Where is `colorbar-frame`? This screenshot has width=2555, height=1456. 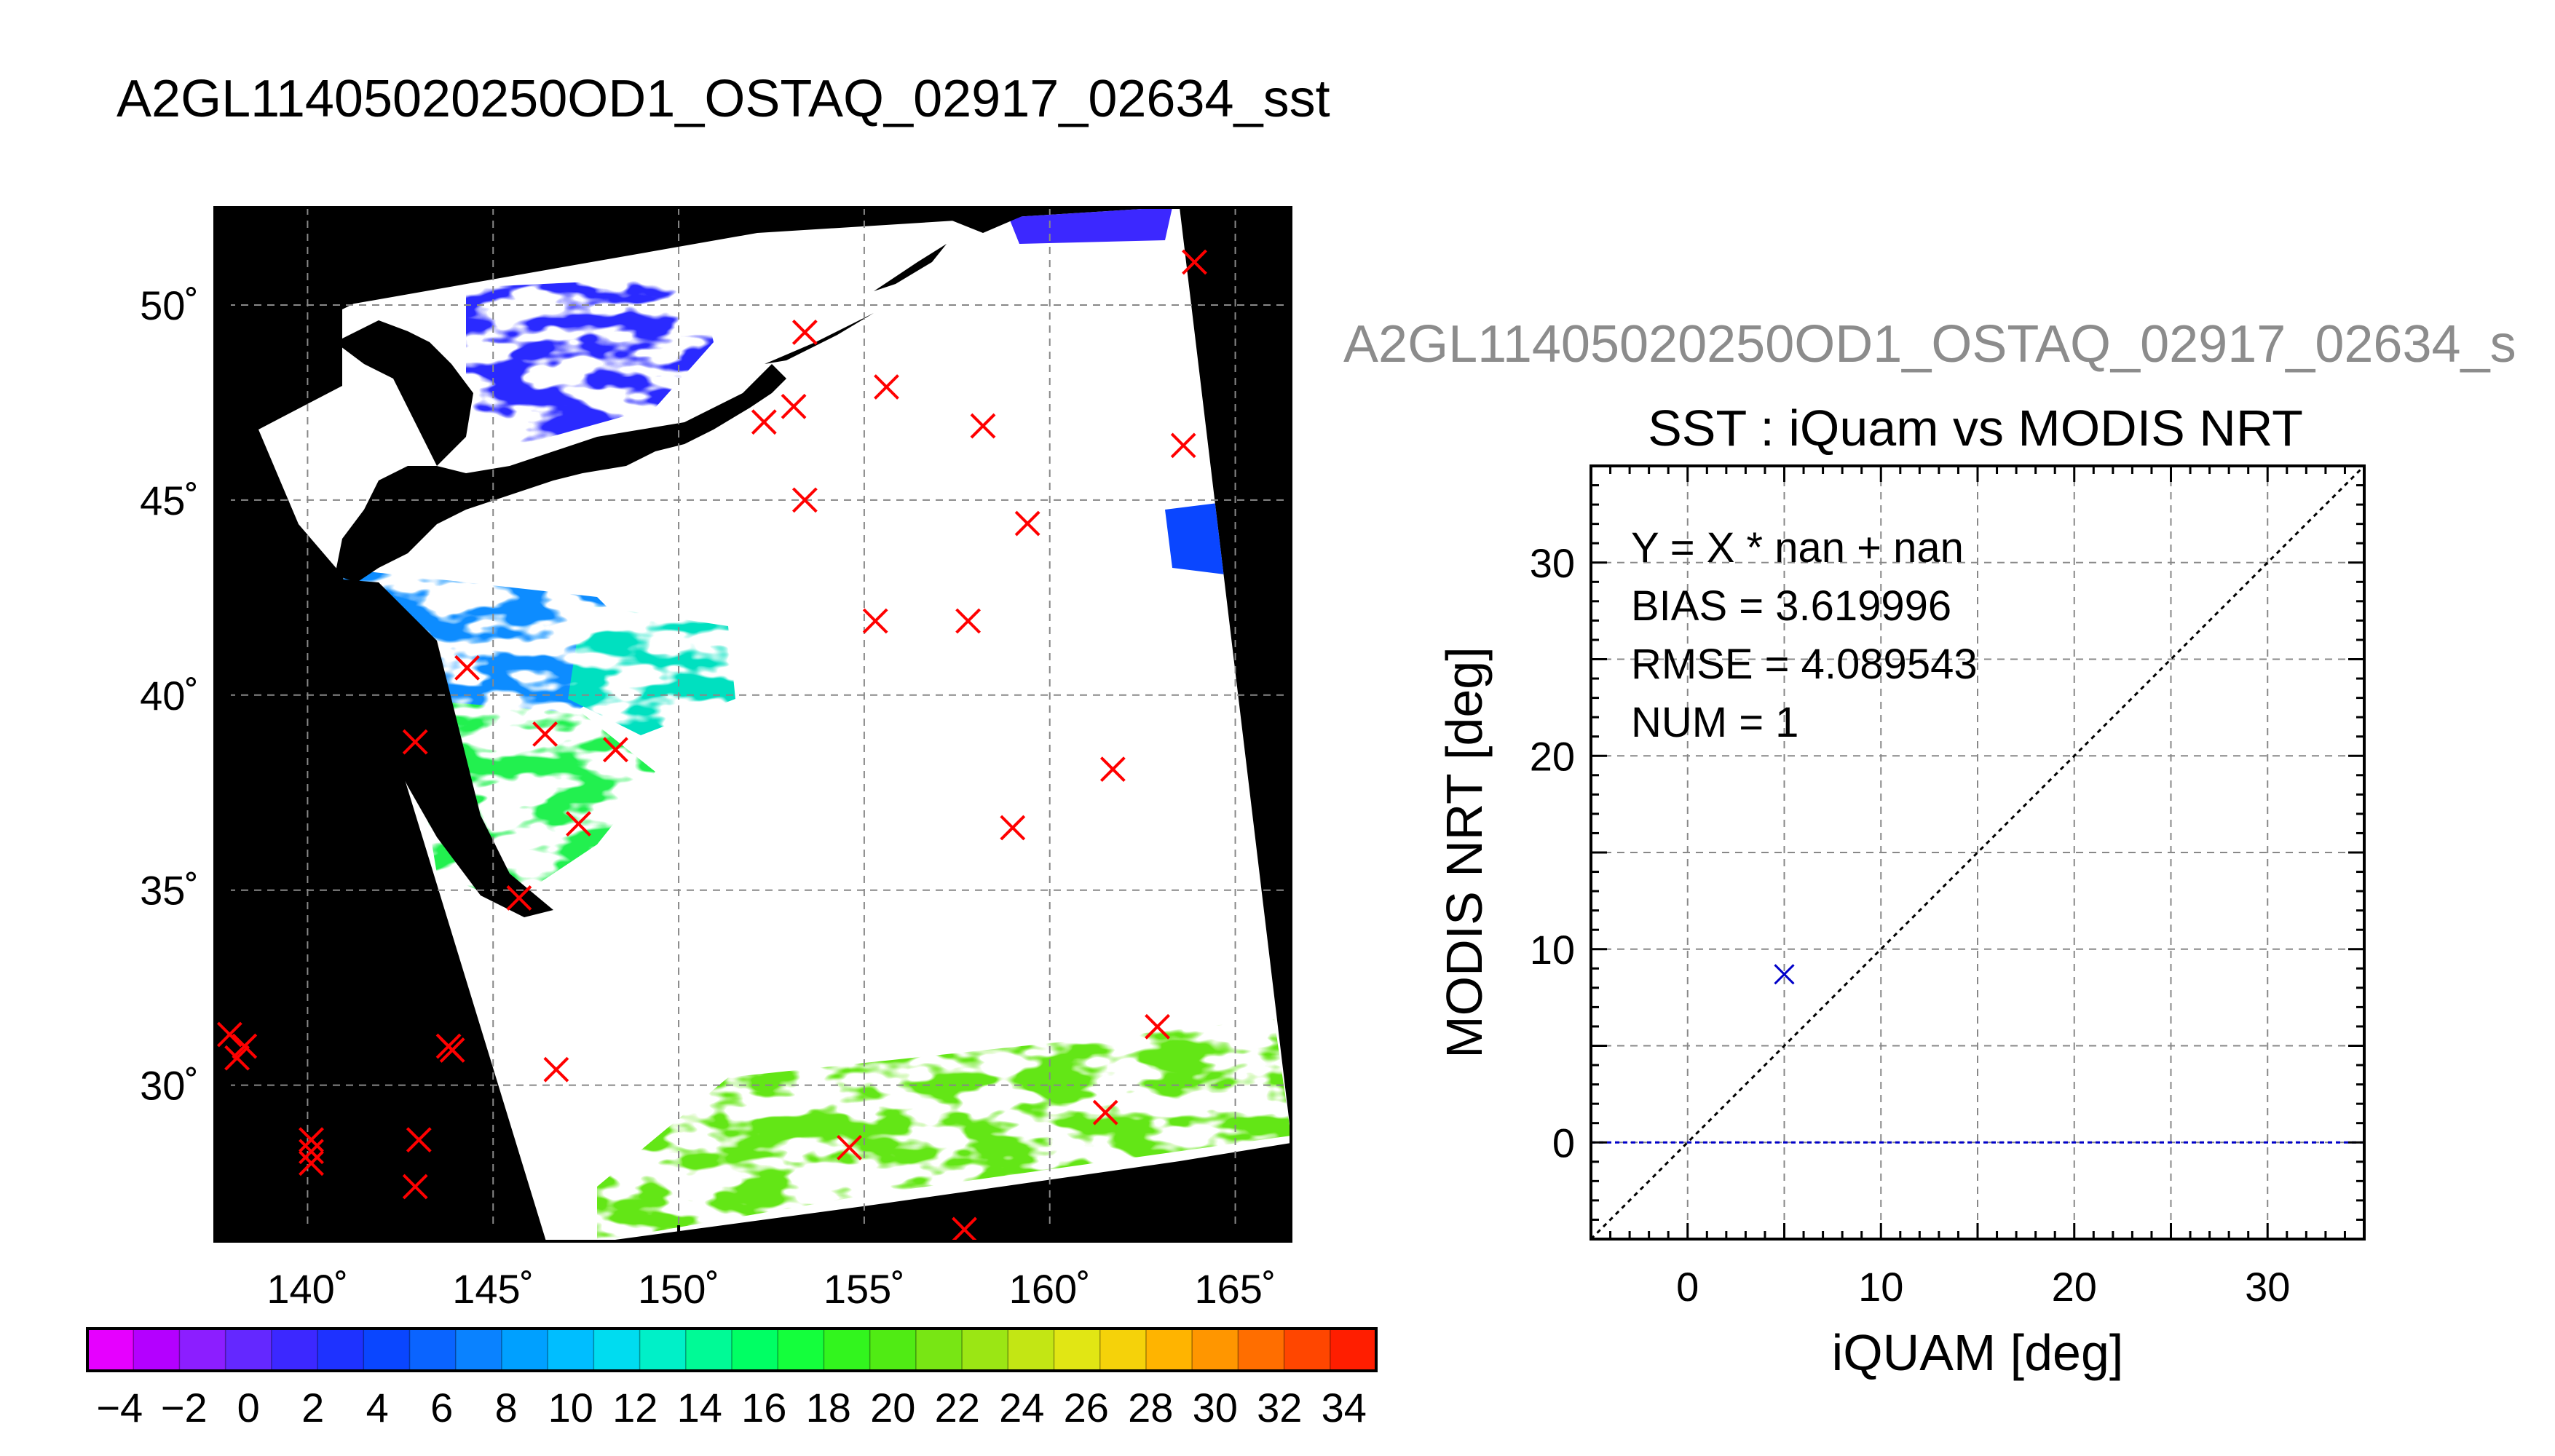 colorbar-frame is located at coordinates (732, 1349).